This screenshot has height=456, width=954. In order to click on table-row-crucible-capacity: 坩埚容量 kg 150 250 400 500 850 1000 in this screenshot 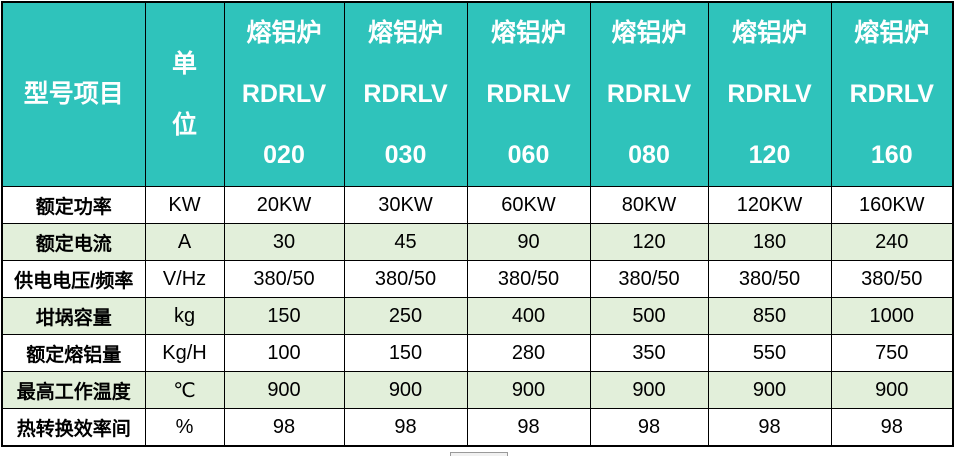, I will do `click(477, 316)`.